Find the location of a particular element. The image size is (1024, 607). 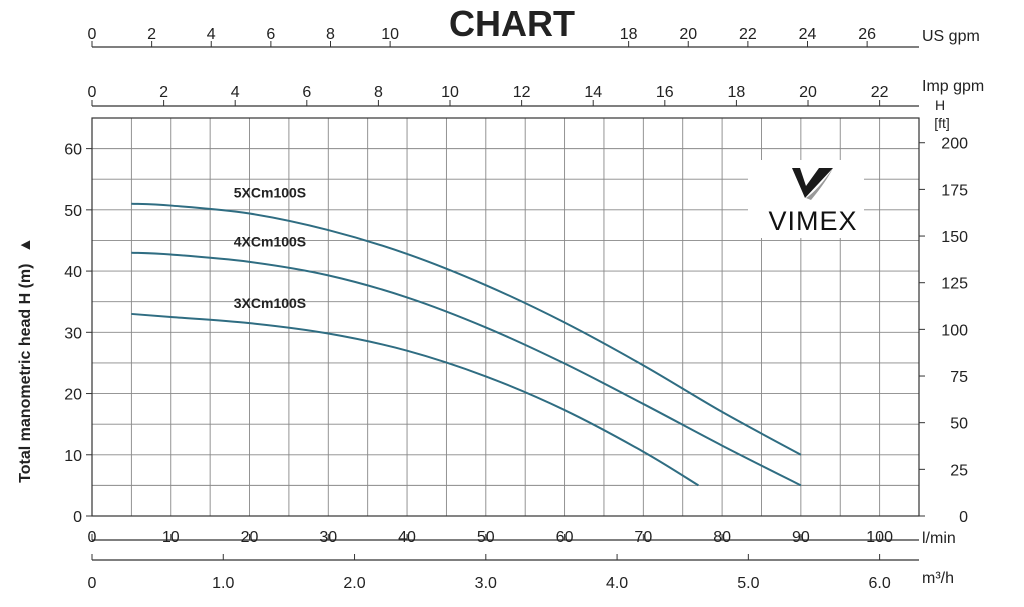

lmin-tick-label: 40 is located at coordinates (407, 537).